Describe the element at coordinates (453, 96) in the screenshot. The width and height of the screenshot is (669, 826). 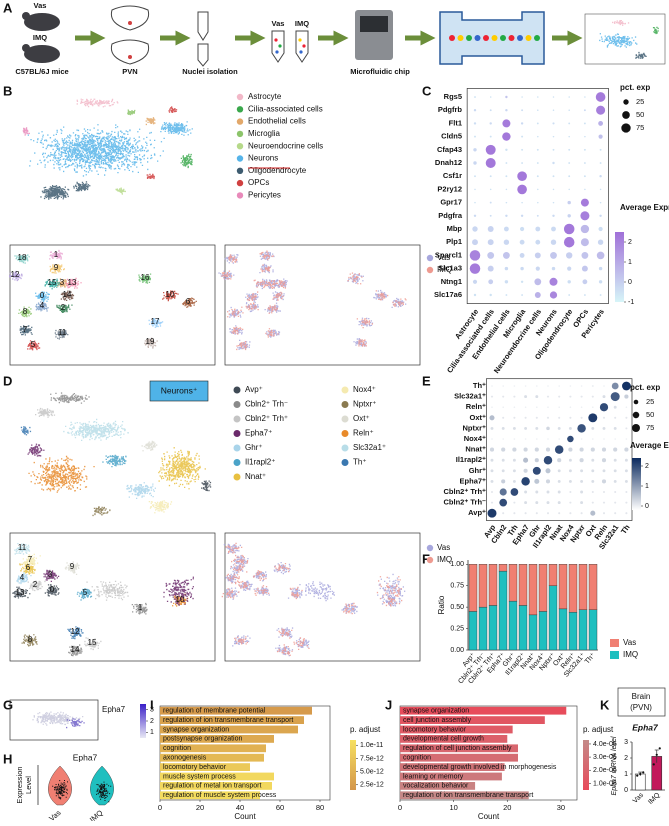
I see `y-tick-label: Rgs5` at that location.